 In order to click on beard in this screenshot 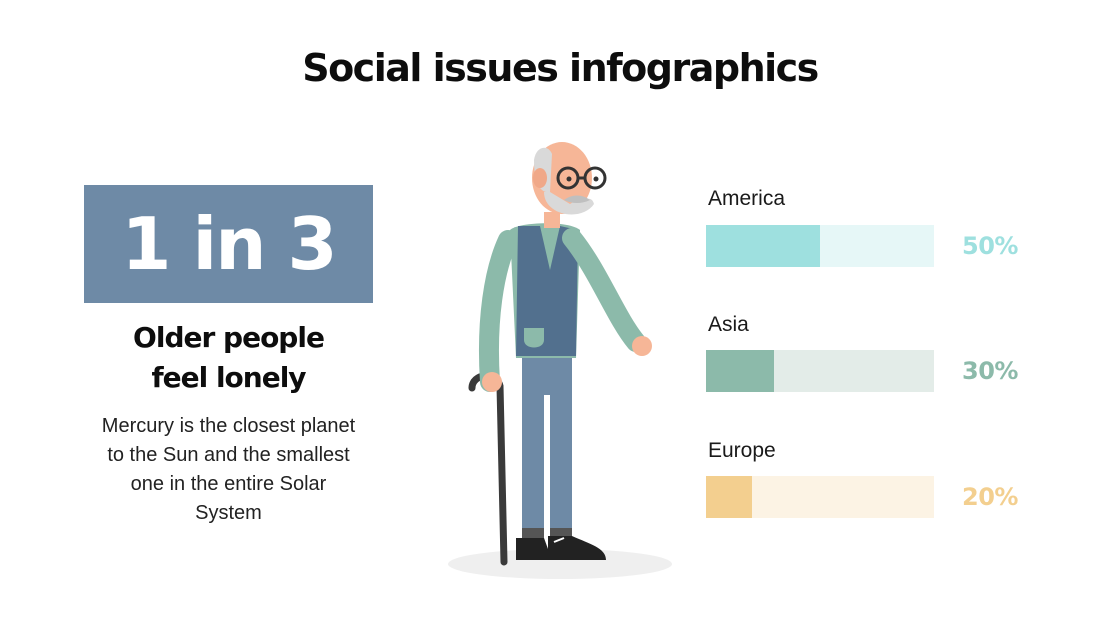, I will do `click(569, 203)`.